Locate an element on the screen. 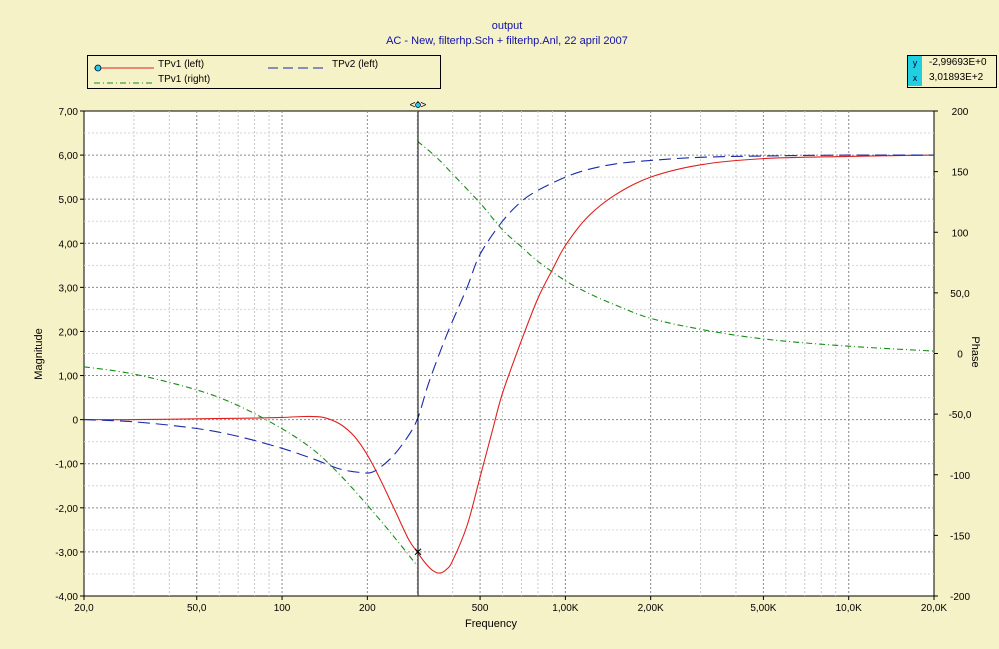  y-tick-label-left: 5,00 is located at coordinates (69, 200).